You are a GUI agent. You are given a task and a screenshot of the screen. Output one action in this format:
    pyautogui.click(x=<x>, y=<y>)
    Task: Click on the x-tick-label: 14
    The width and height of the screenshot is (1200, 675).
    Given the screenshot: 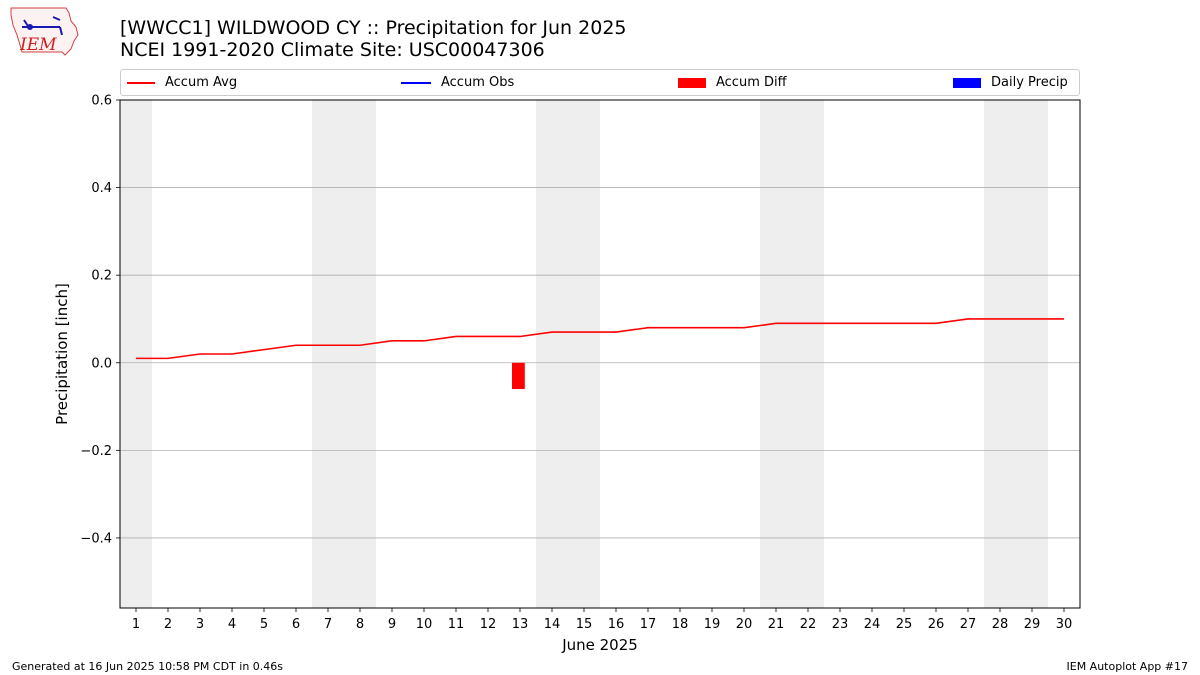 What is the action you would take?
    pyautogui.click(x=552, y=624)
    